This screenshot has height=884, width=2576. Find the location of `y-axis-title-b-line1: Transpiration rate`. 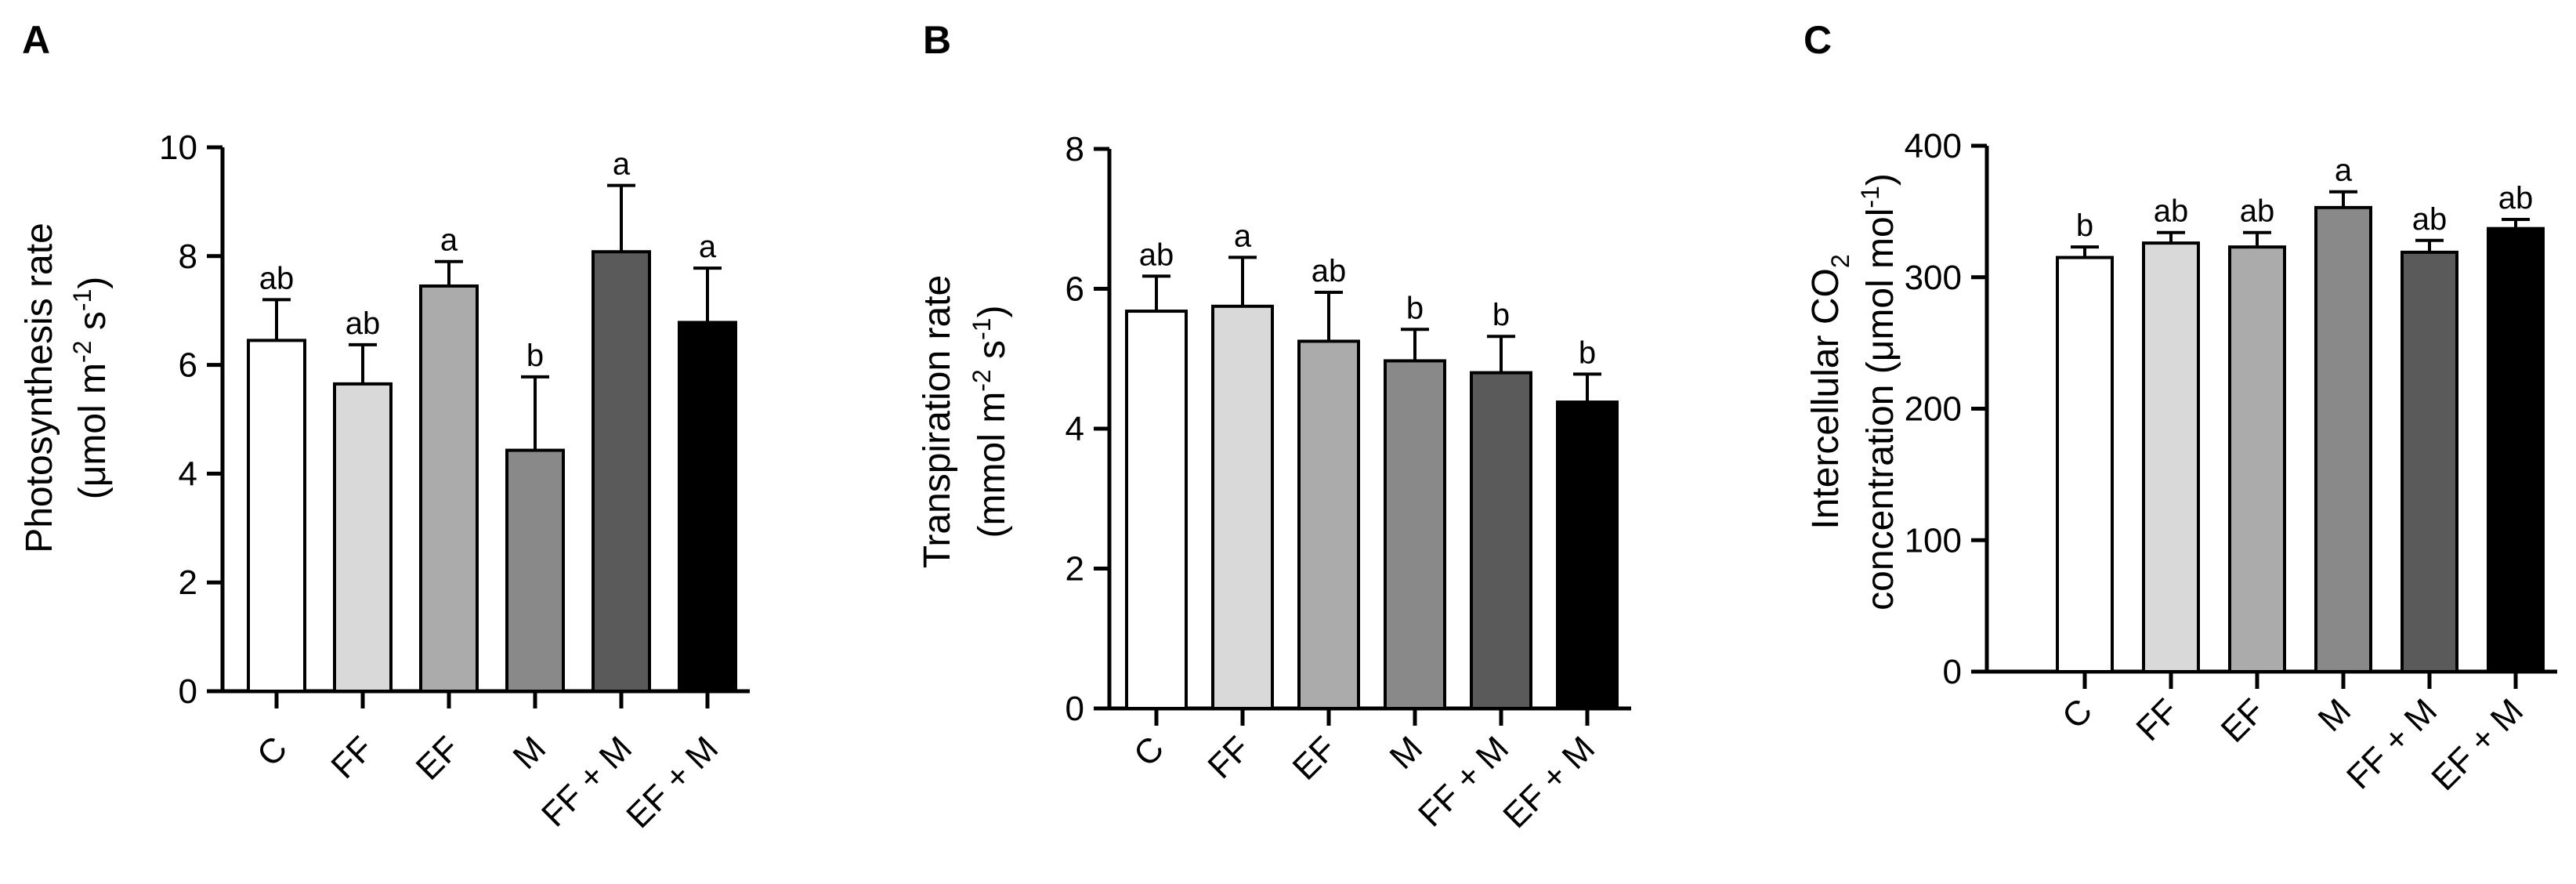

y-axis-title-b-line1: Transpiration rate is located at coordinates (938, 421).